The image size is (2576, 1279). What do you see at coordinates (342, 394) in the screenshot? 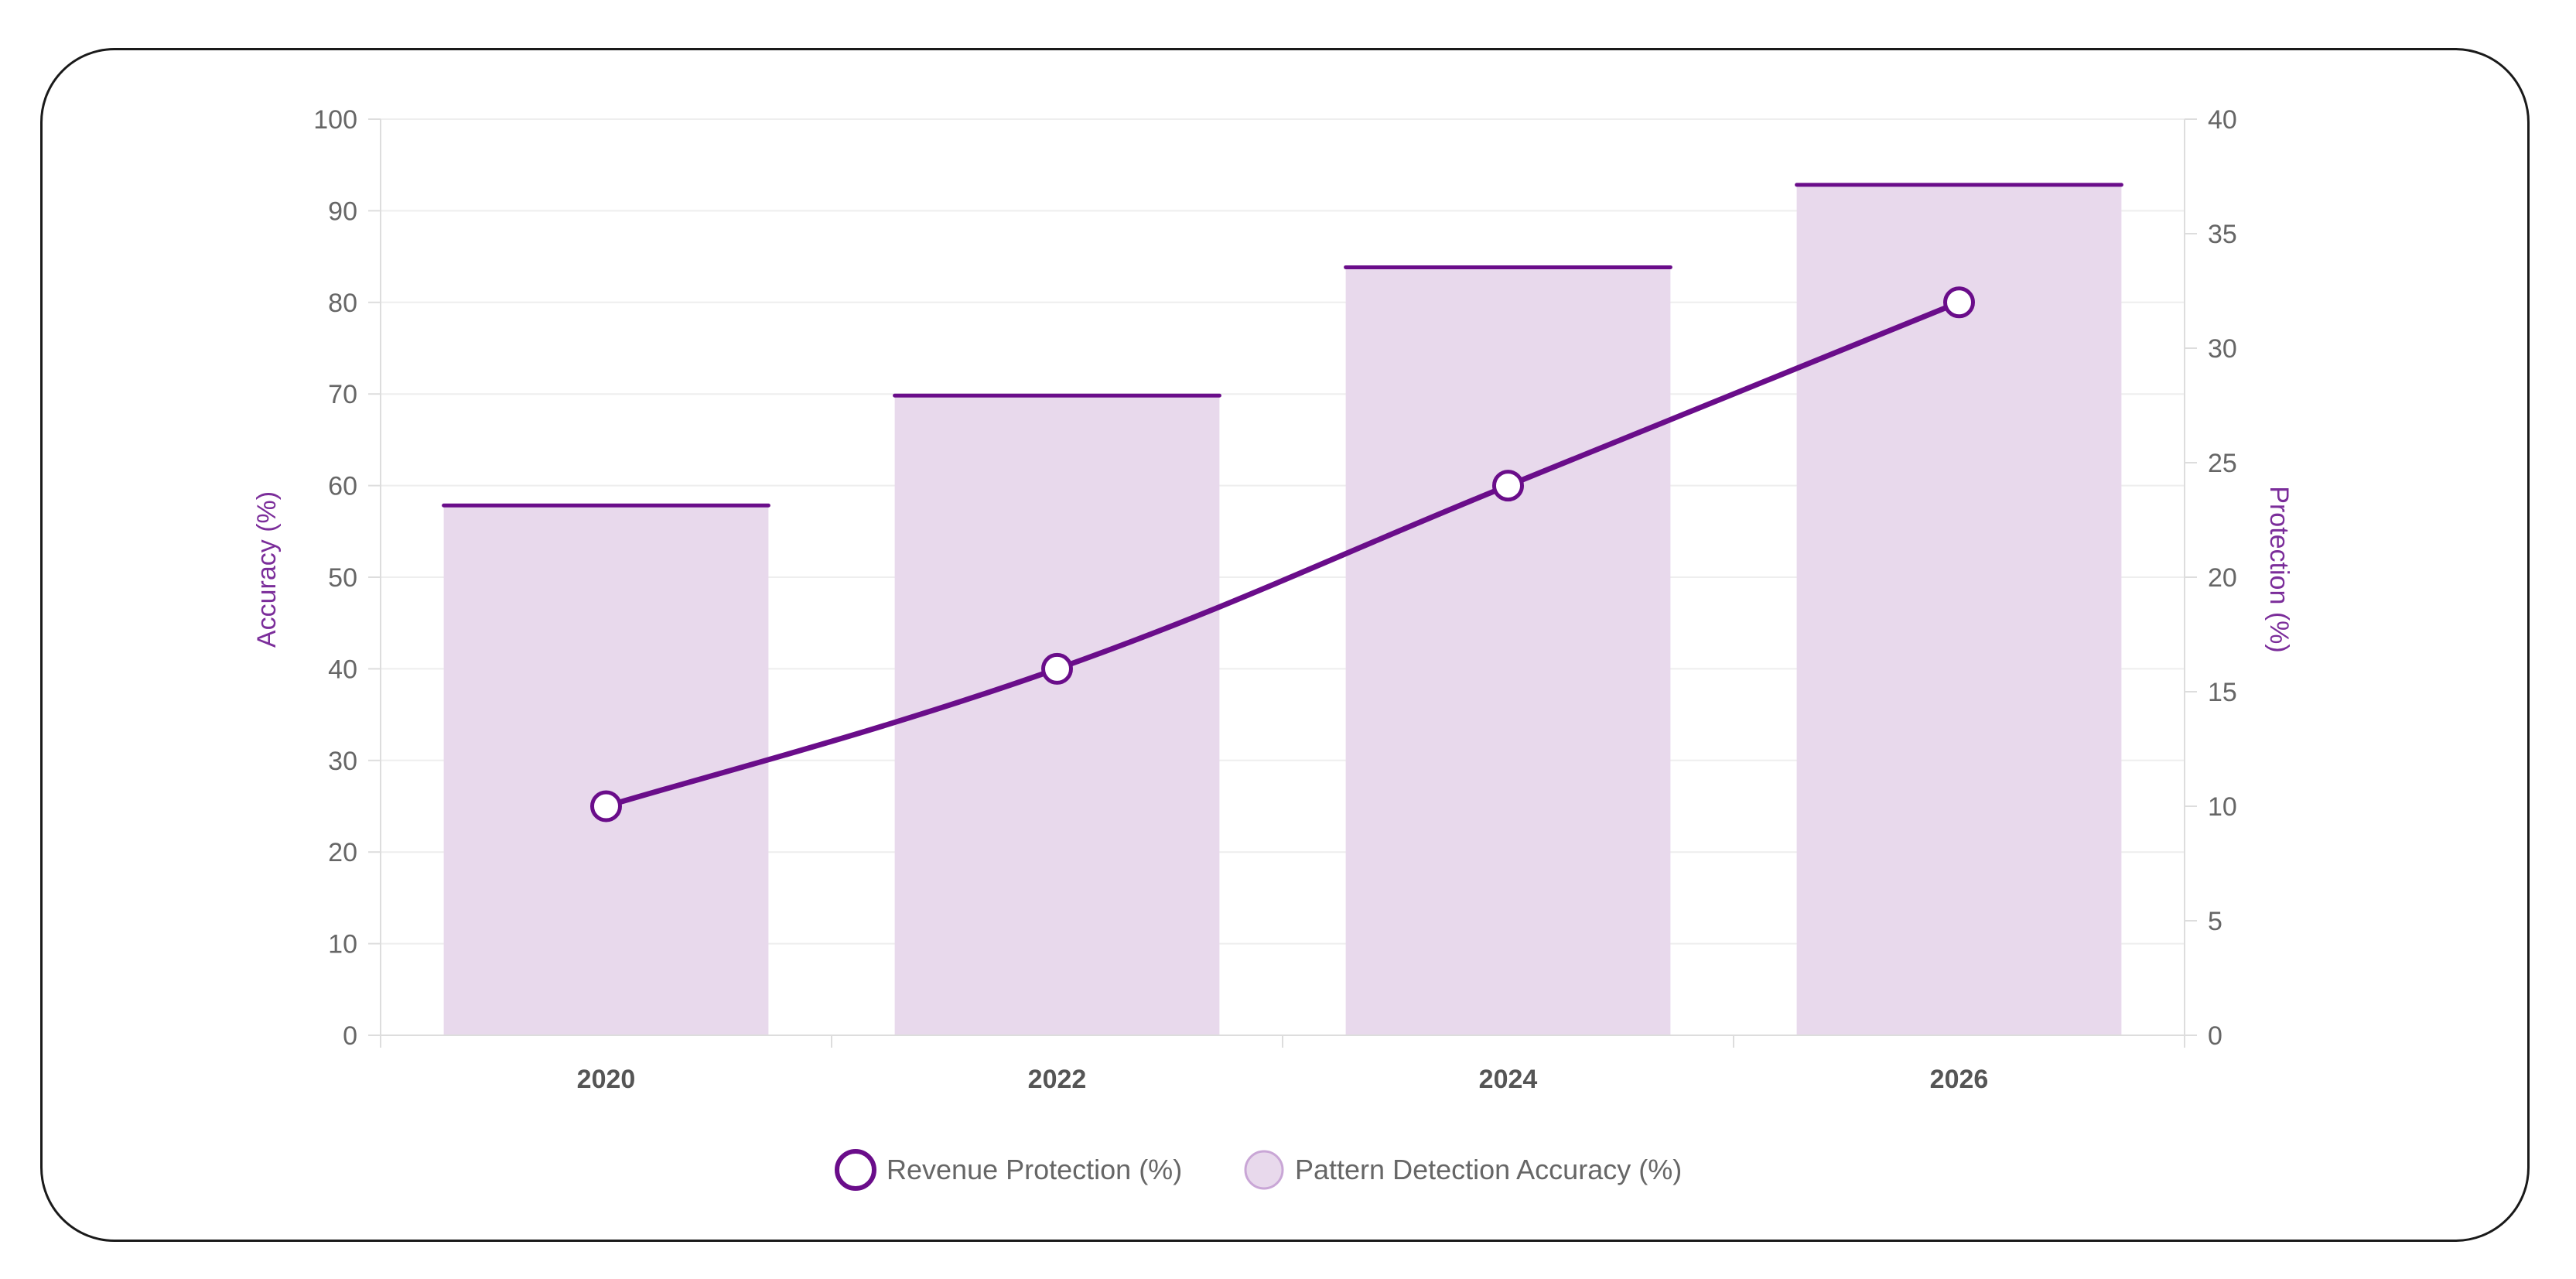
I see `y-left-tick-label: 70` at bounding box center [342, 394].